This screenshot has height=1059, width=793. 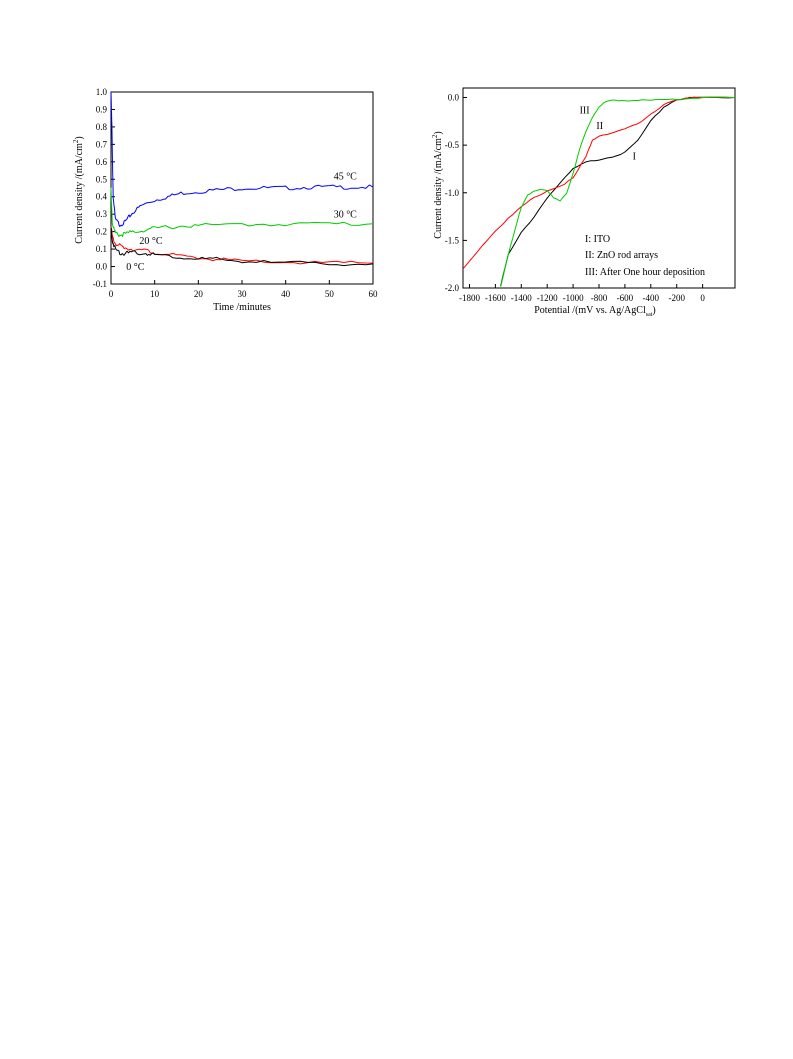 What do you see at coordinates (374, 294) in the screenshot?
I see `x-tick-label: 60` at bounding box center [374, 294].